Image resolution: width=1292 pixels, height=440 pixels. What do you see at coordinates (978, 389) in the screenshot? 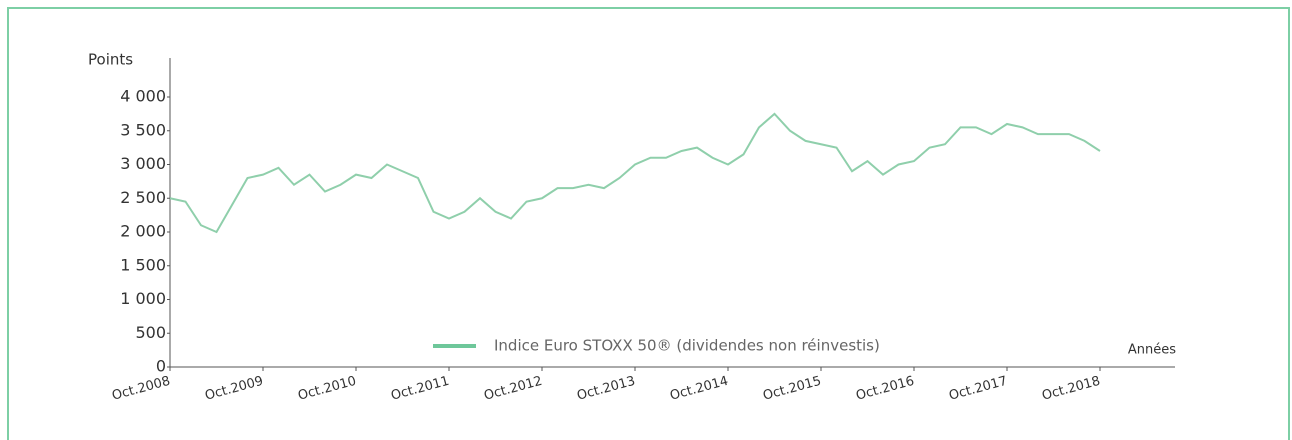
I see `x-tick-label: Oct.2017` at bounding box center [978, 389].